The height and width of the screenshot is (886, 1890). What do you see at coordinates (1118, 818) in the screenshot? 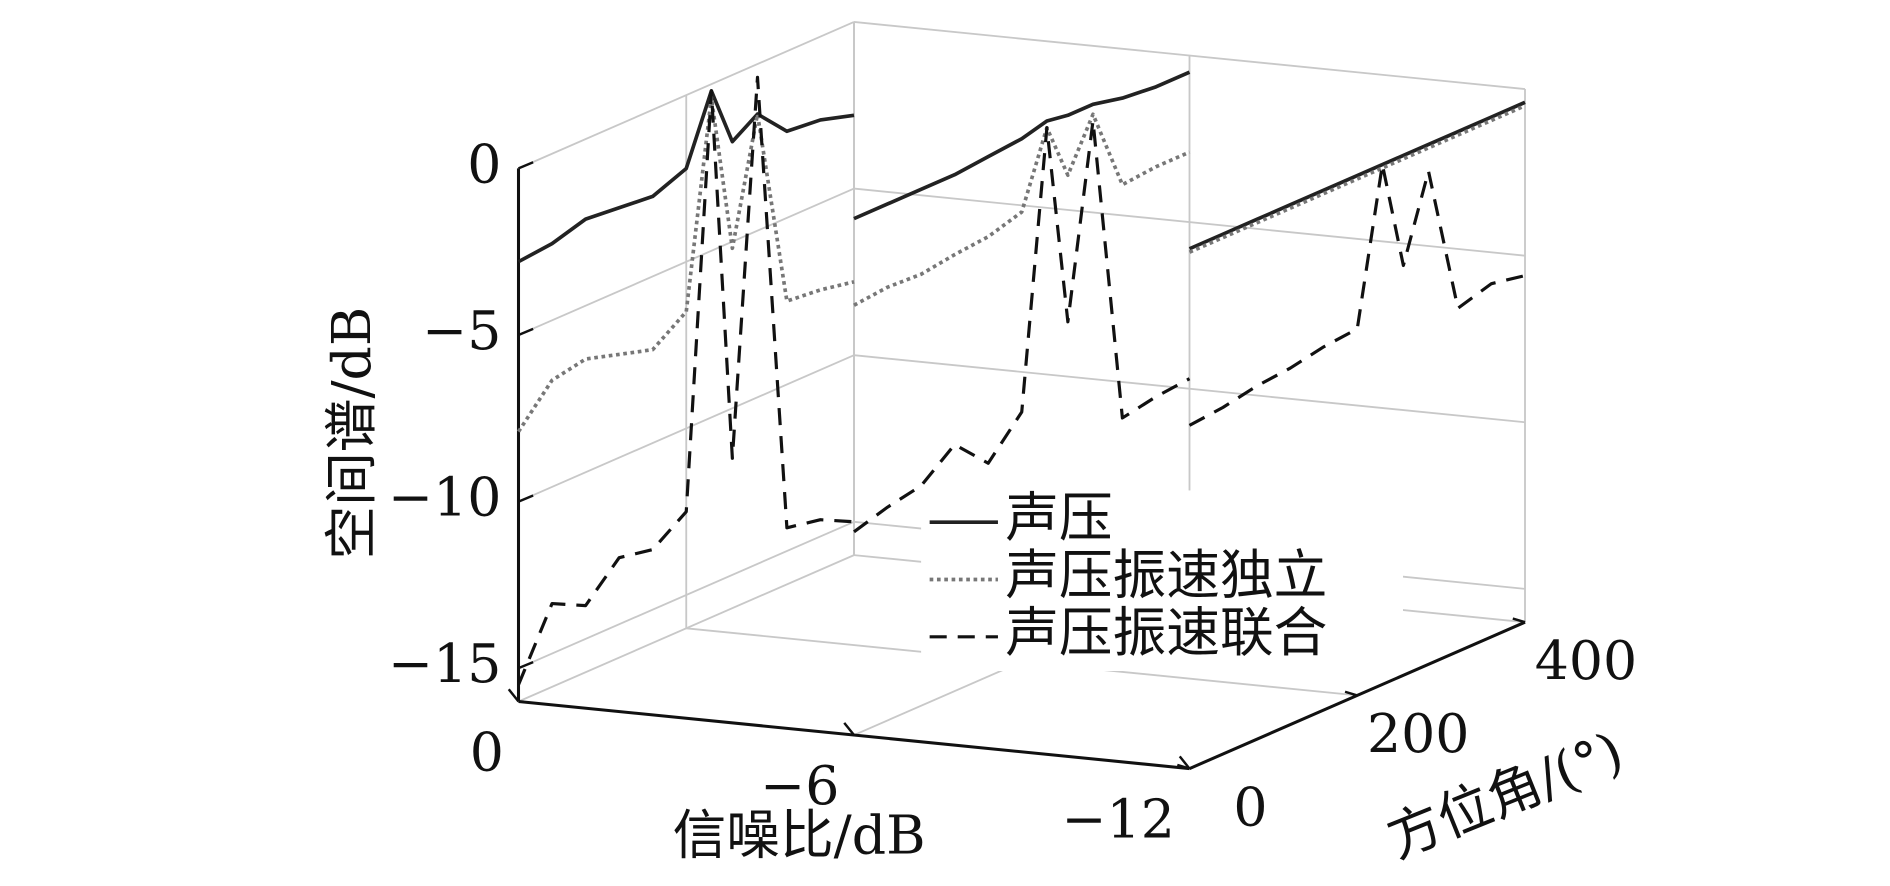
I see `x-tick-label: −12` at bounding box center [1118, 818].